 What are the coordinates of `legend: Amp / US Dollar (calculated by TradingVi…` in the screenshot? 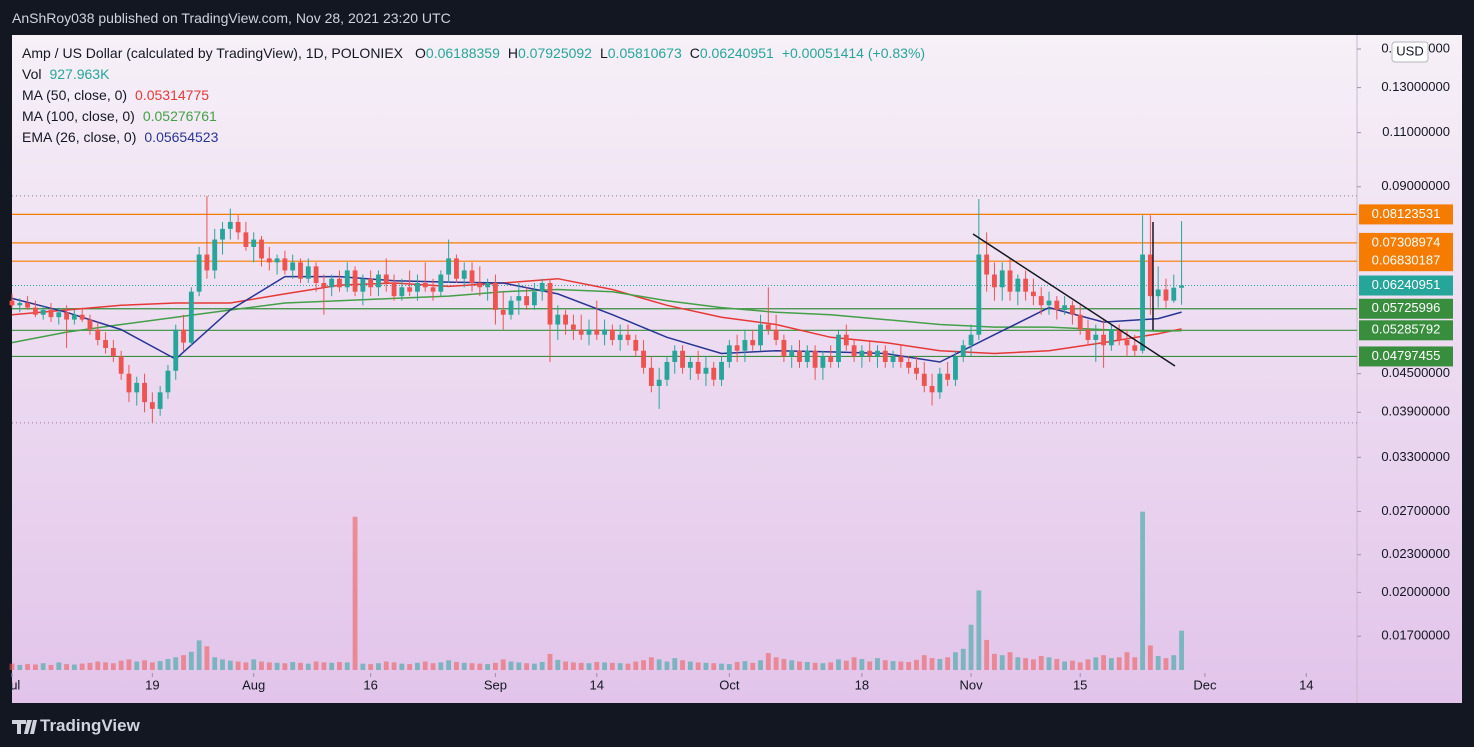 It's located at (473, 95).